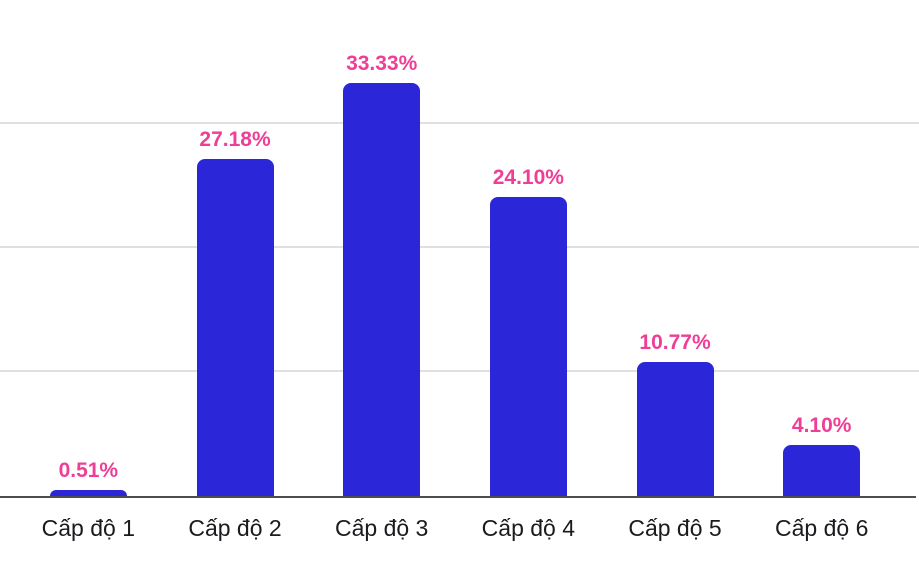 This screenshot has width=919, height=573. What do you see at coordinates (382, 527) in the screenshot?
I see `category-label: Cấp độ 3` at bounding box center [382, 527].